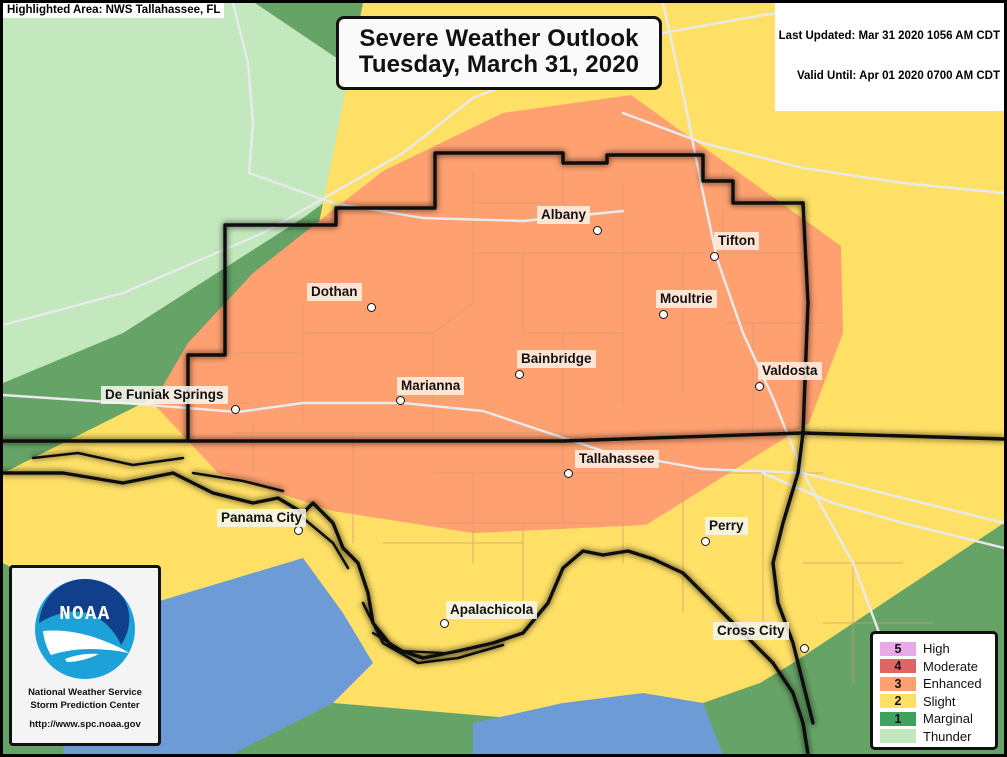 This screenshot has width=1007, height=757. Describe the element at coordinates (568, 473) in the screenshot. I see `city-dot-tallahassee` at that location.